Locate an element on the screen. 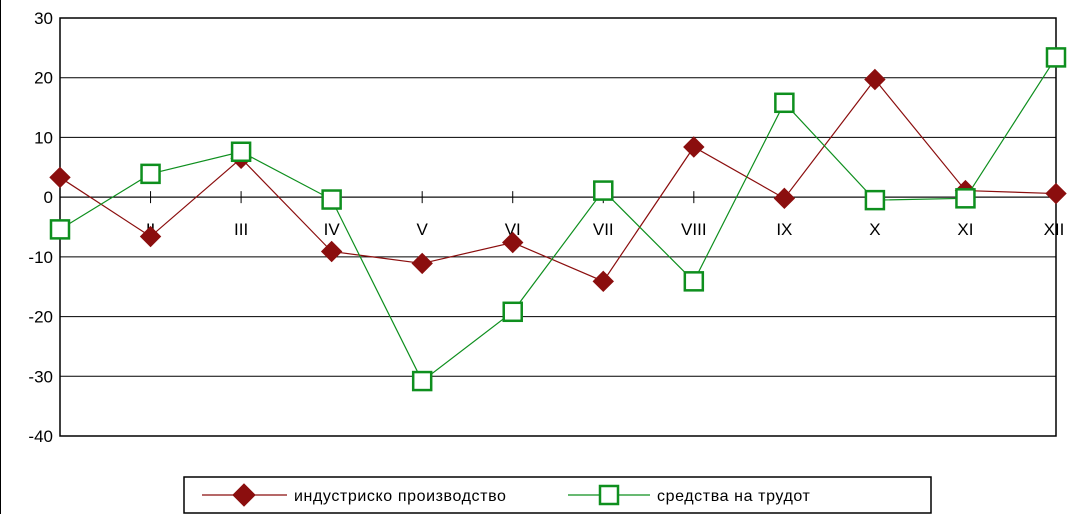 This screenshot has height=514, width=1074. y-tick-label: -40 is located at coordinates (40, 436).